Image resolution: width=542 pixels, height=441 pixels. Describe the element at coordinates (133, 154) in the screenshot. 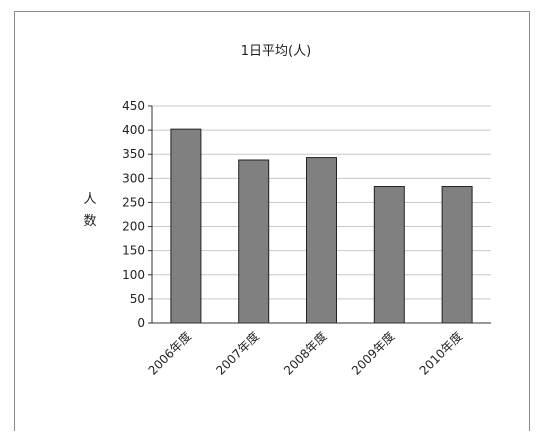

I see `y-tick-label: 350` at that location.